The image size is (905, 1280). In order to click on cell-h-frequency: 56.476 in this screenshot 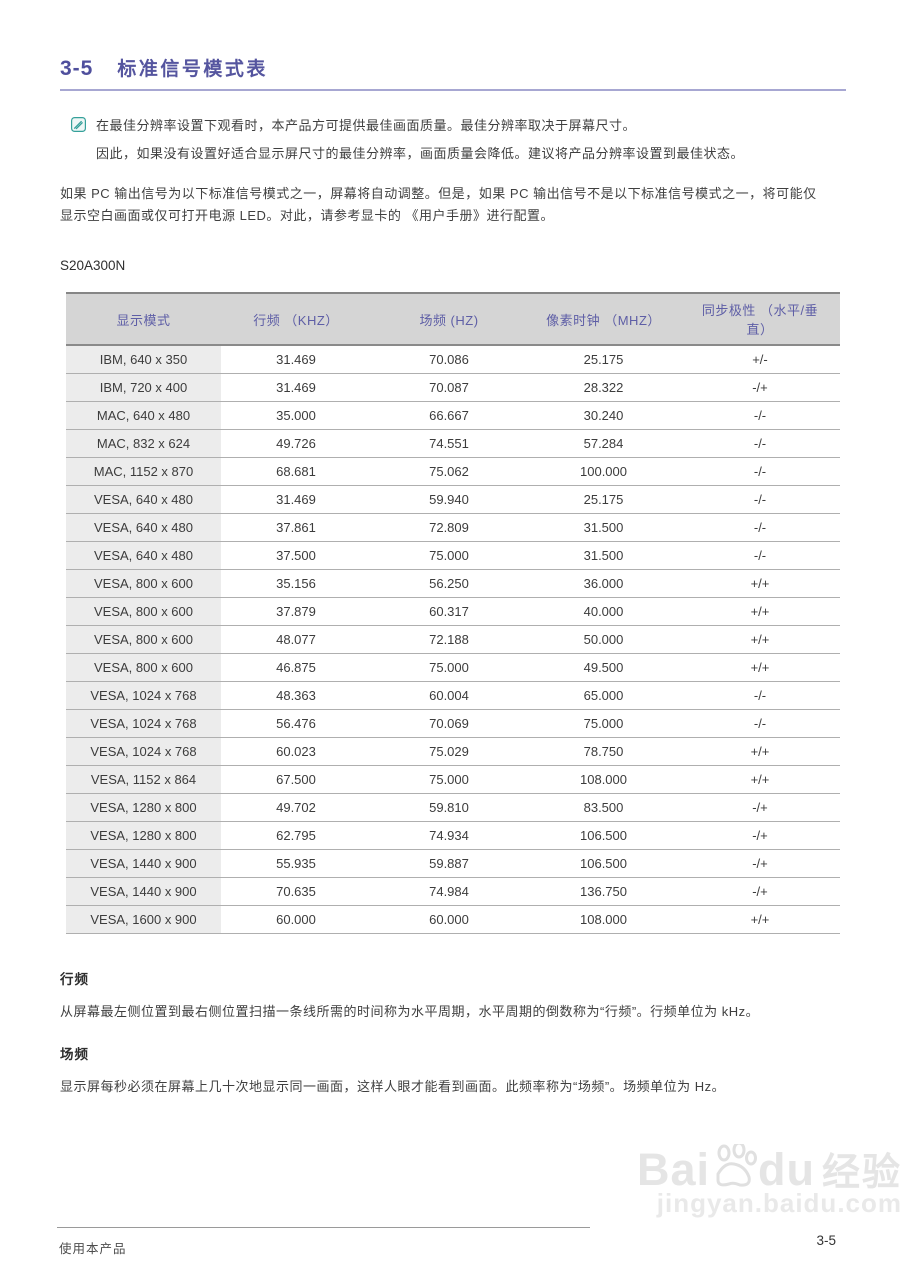, I will do `click(296, 723)`.